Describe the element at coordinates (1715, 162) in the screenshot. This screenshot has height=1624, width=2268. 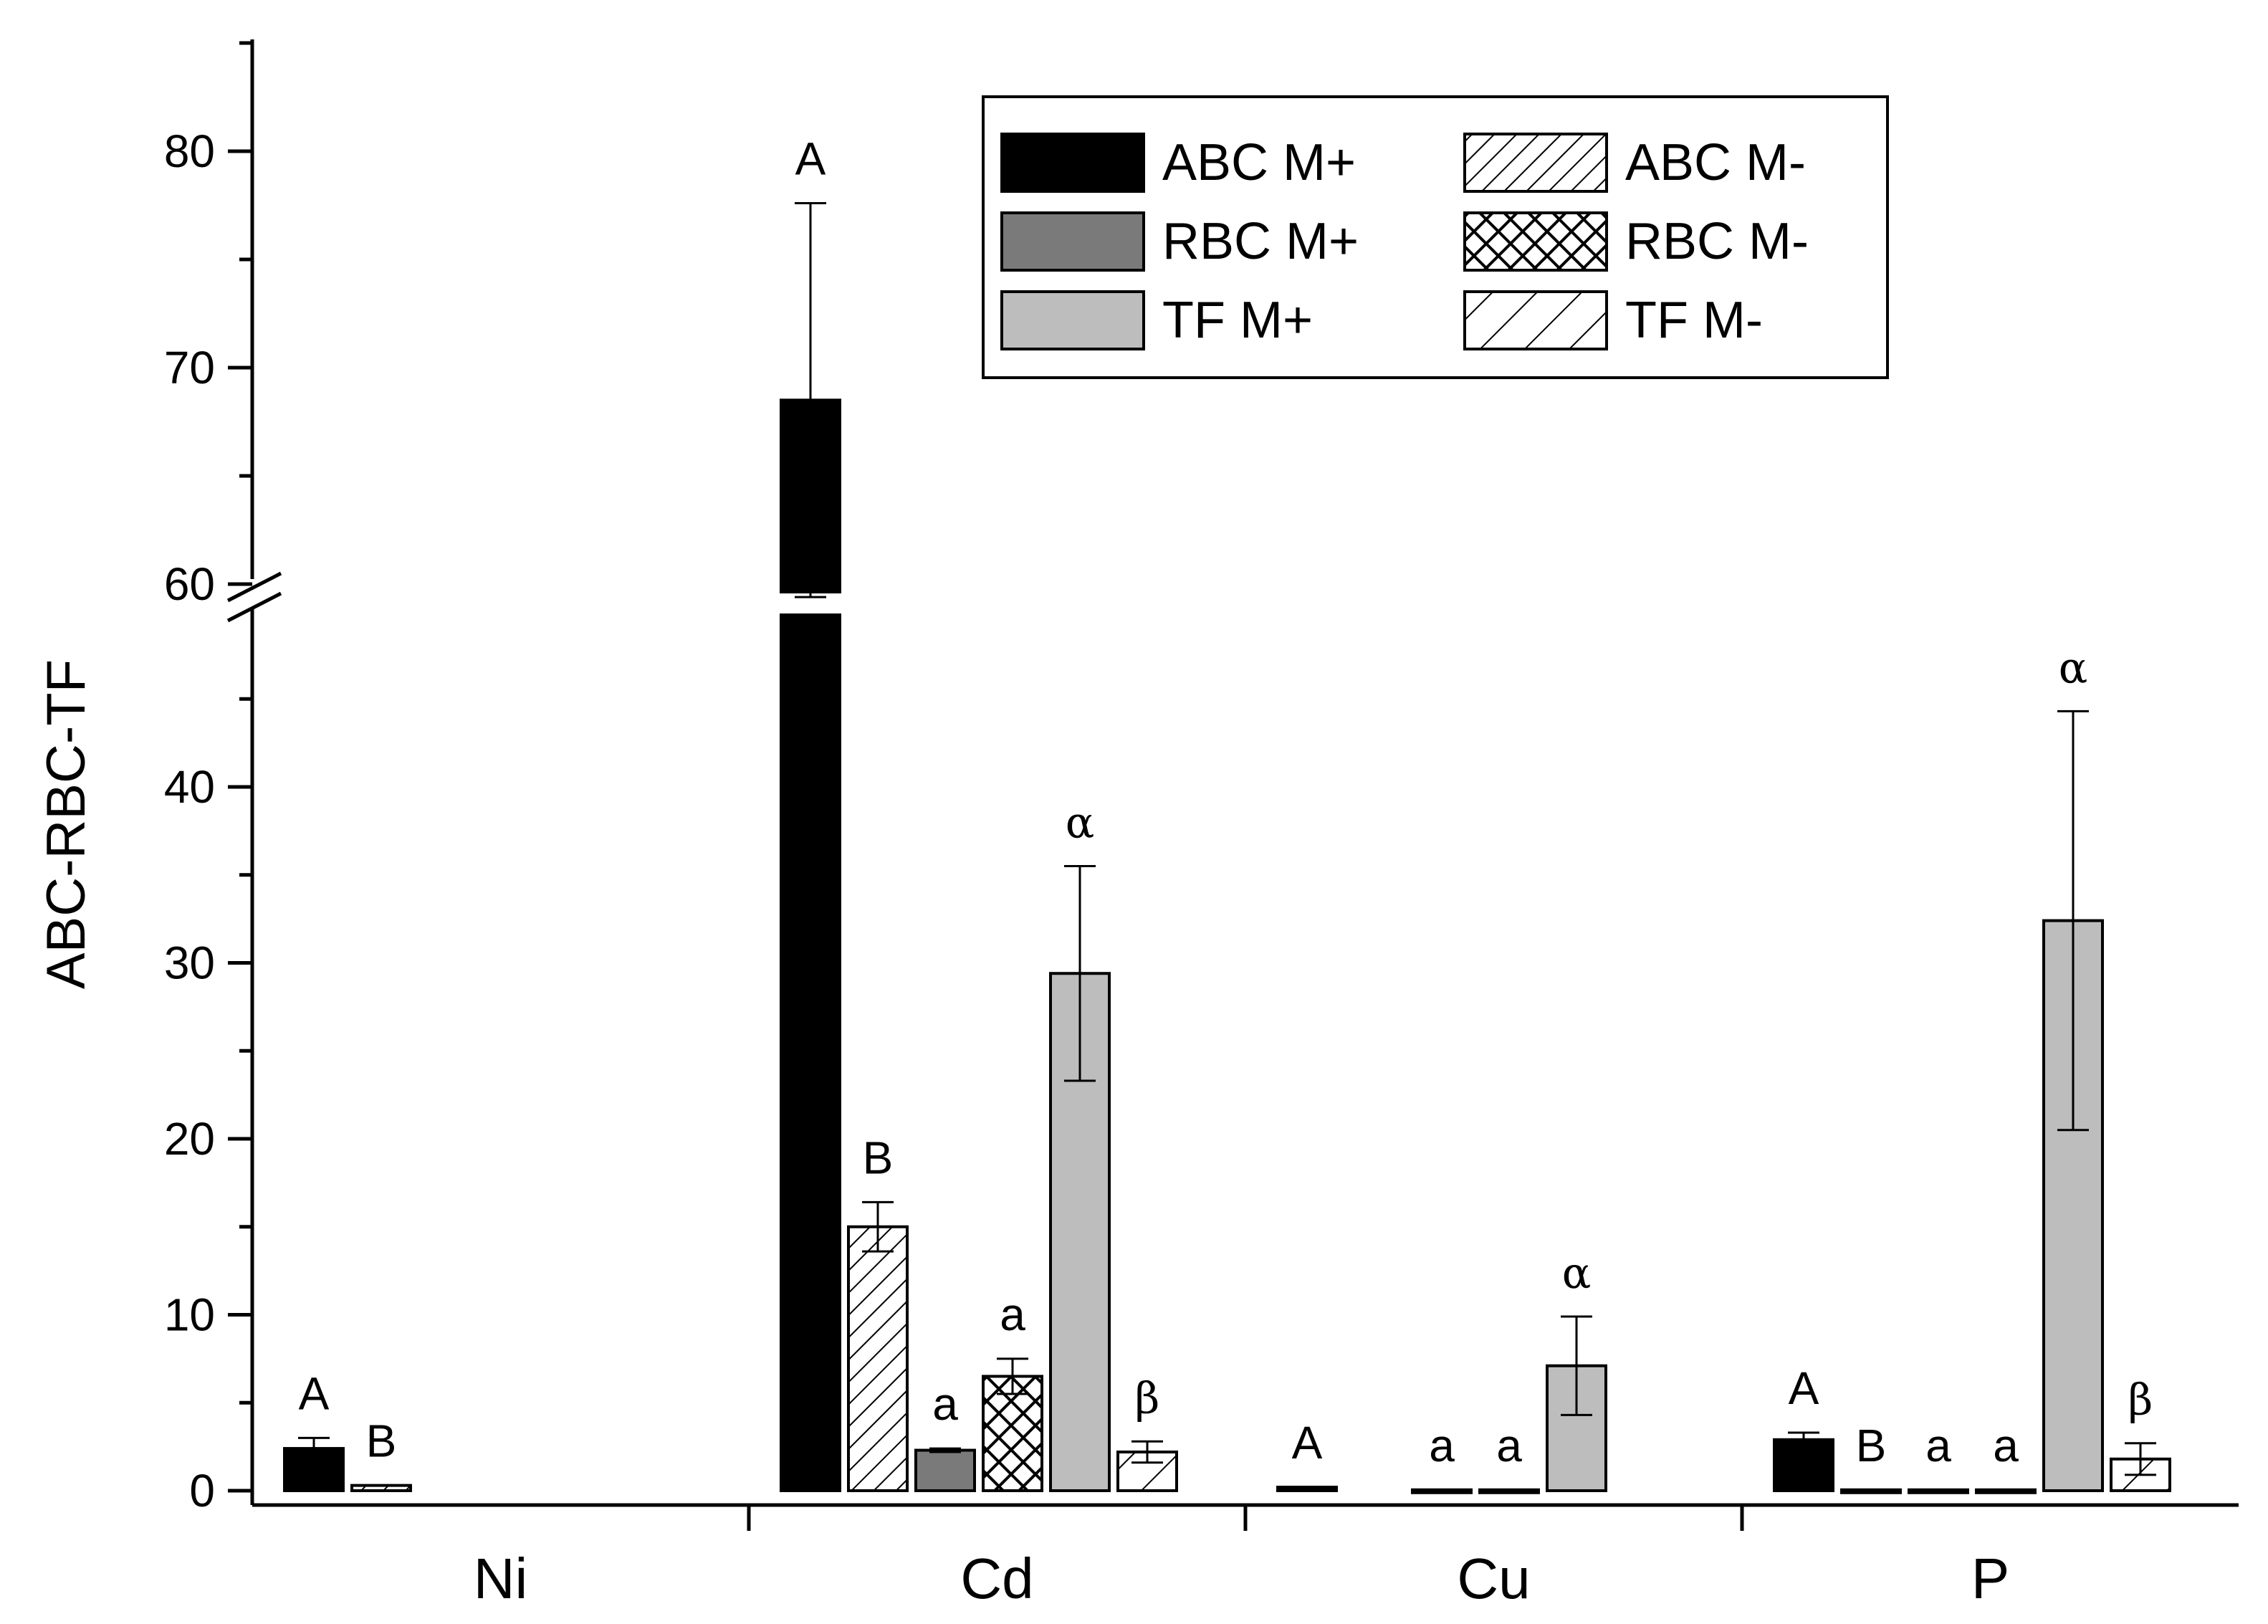
I see `legend-label: ABC M-` at that location.